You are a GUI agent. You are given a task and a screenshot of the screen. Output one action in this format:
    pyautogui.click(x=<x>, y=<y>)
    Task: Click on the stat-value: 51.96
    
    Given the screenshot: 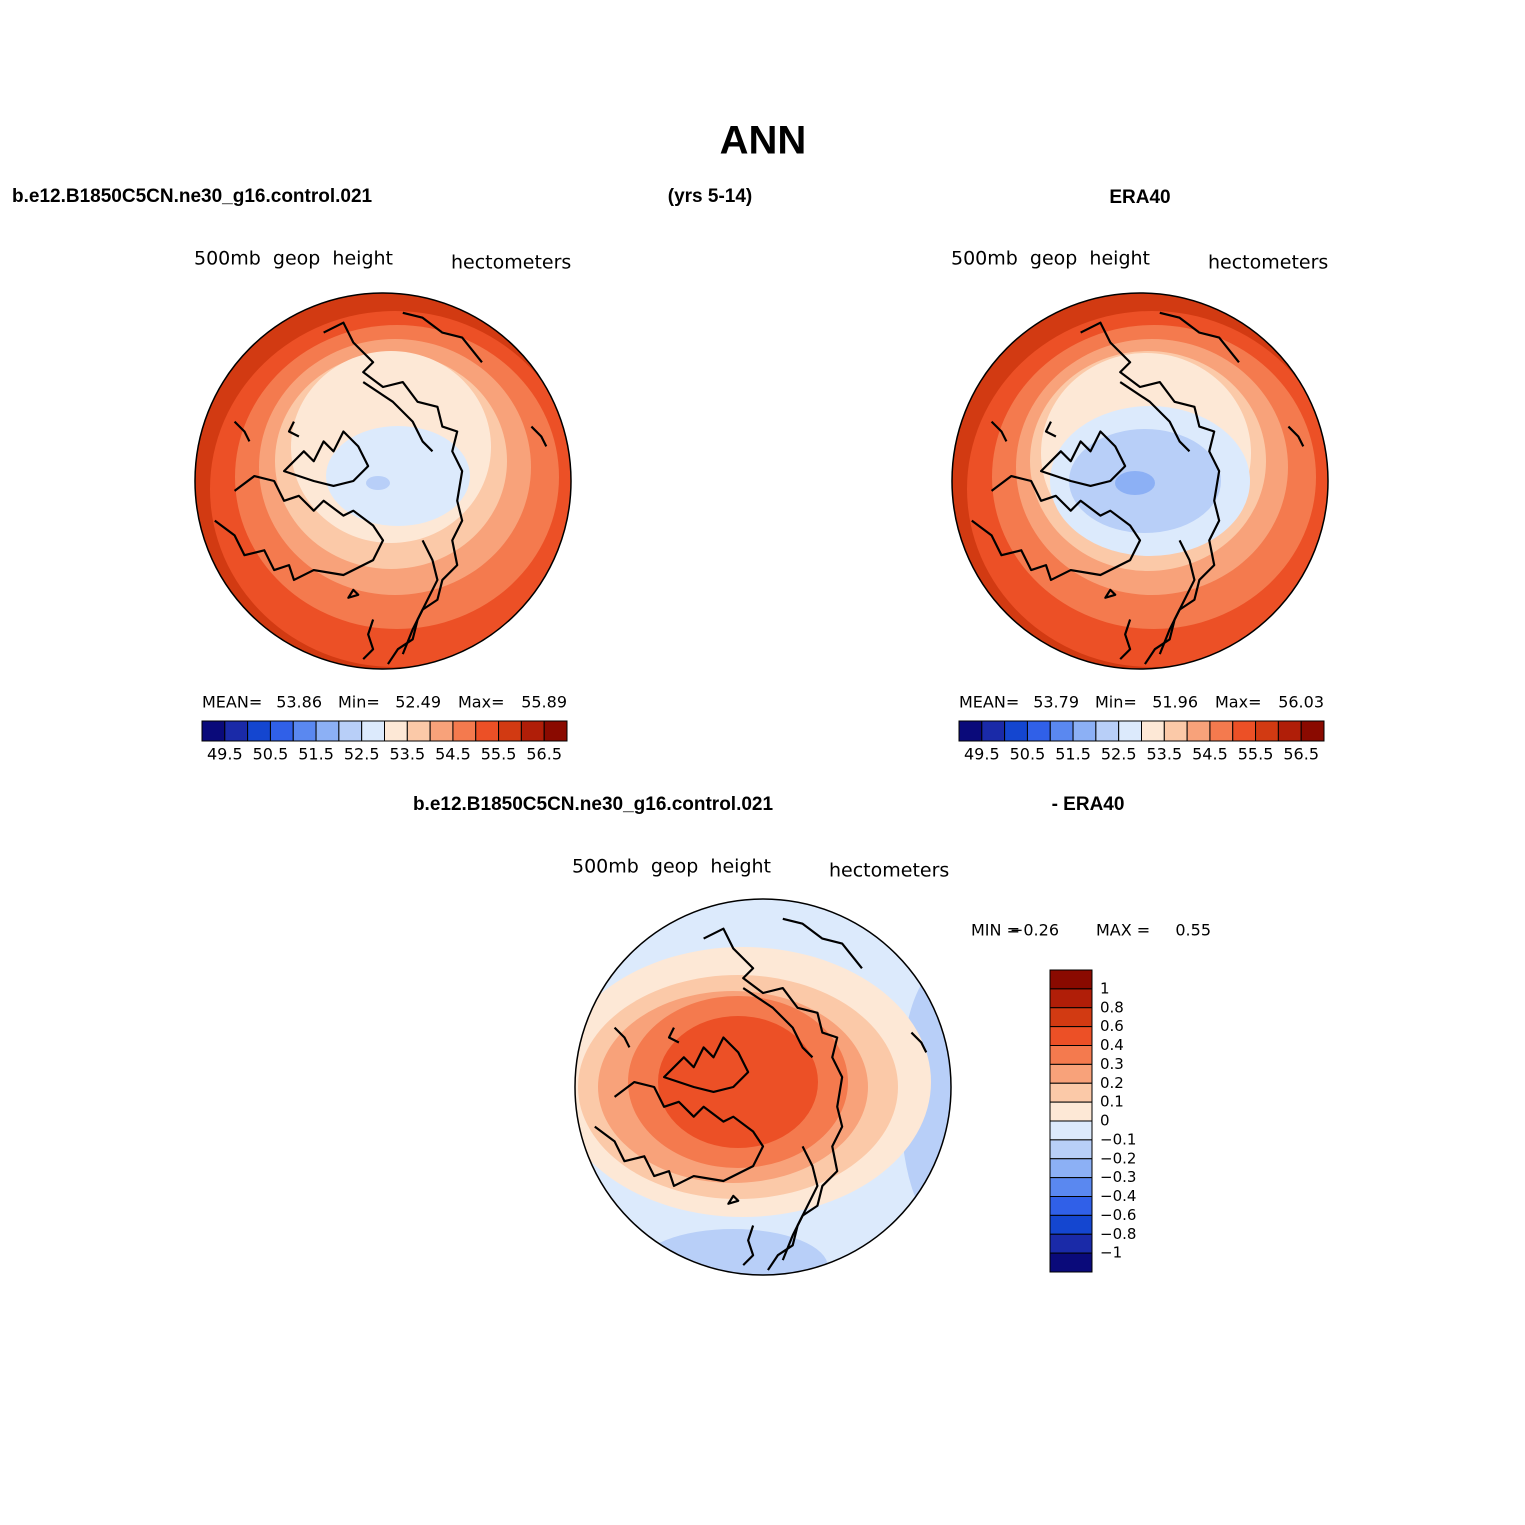 What is the action you would take?
    pyautogui.click(x=1175, y=702)
    